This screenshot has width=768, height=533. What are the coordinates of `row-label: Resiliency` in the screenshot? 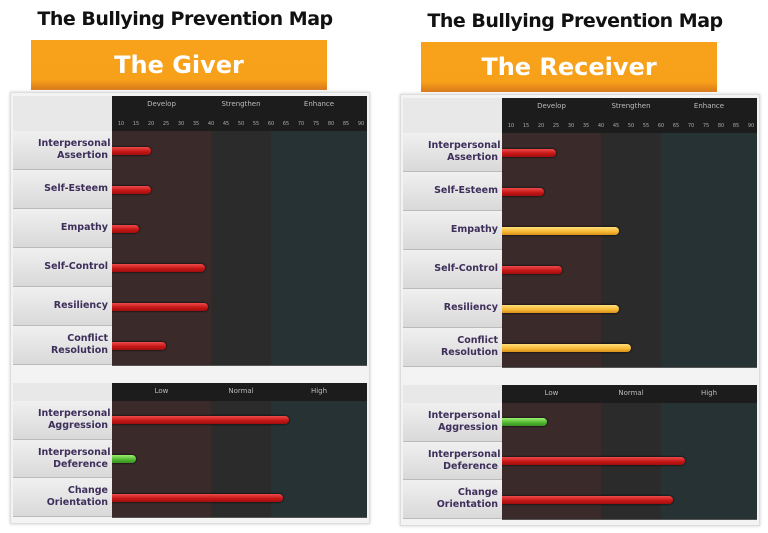 It's located at (452, 308).